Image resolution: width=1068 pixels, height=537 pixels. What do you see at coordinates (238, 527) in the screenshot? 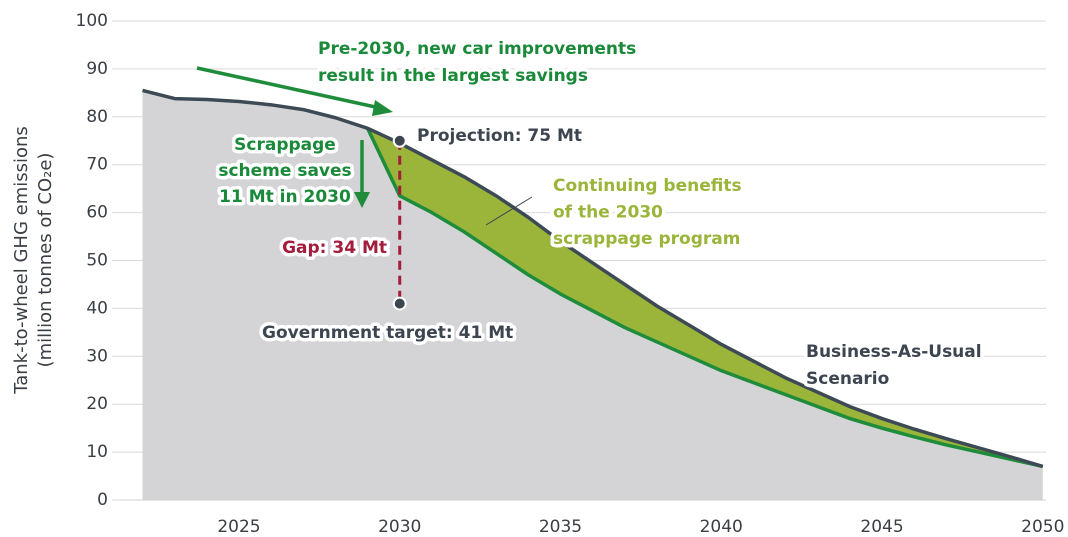
I see `x-tick-label: 2025` at bounding box center [238, 527].